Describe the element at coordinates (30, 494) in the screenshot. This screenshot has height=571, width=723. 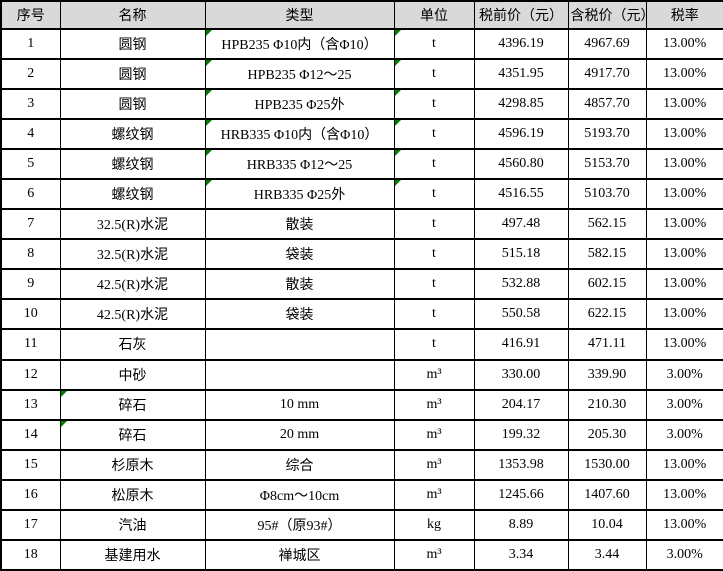
I see `cell-text: 16` at that location.